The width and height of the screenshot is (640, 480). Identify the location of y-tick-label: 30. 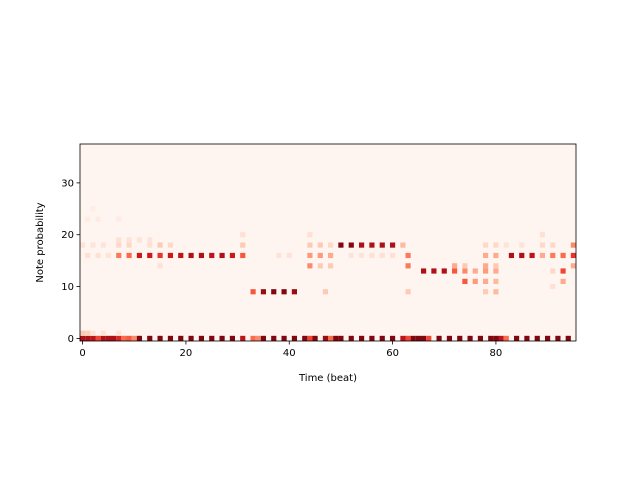
(67, 183).